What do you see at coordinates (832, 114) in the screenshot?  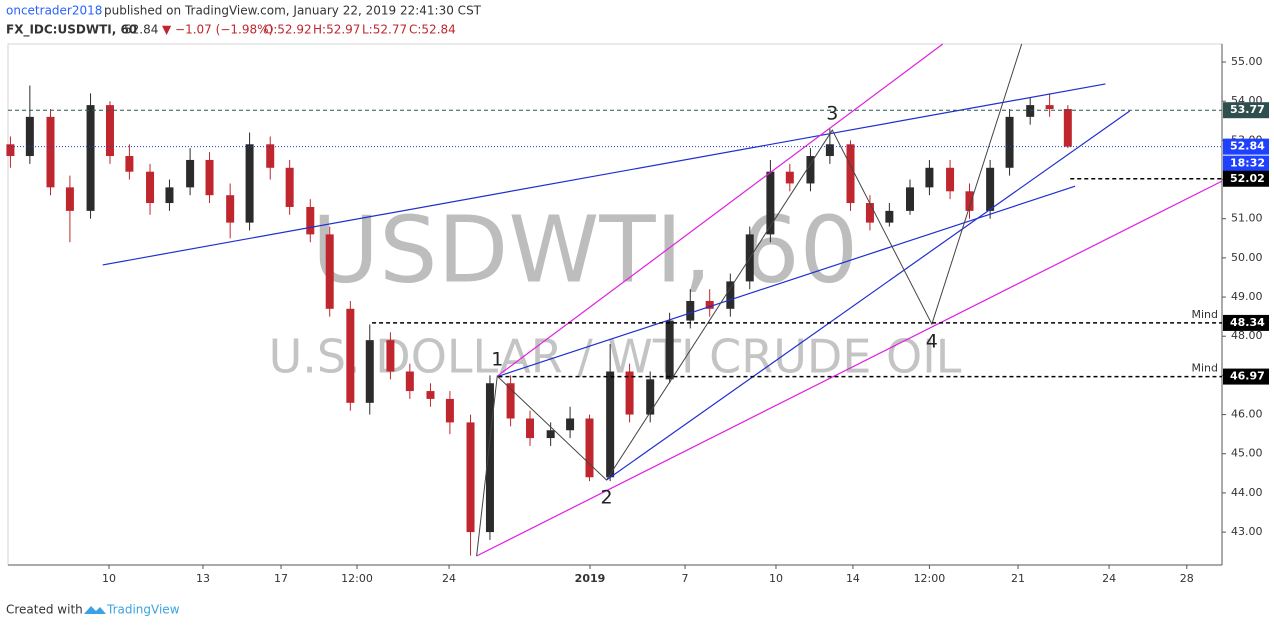 I see `wave-label: 3` at bounding box center [832, 114].